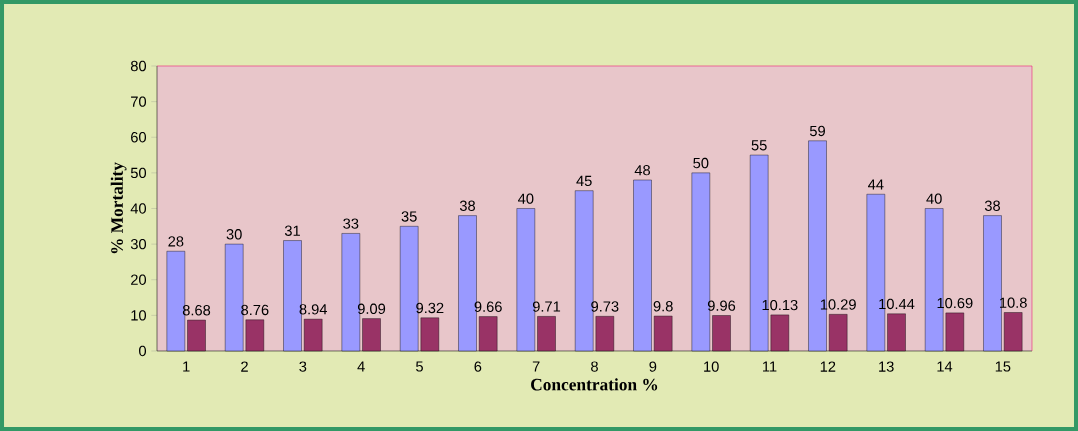  Describe the element at coordinates (143, 351) in the screenshot. I see `y-tick-label: 0` at that location.